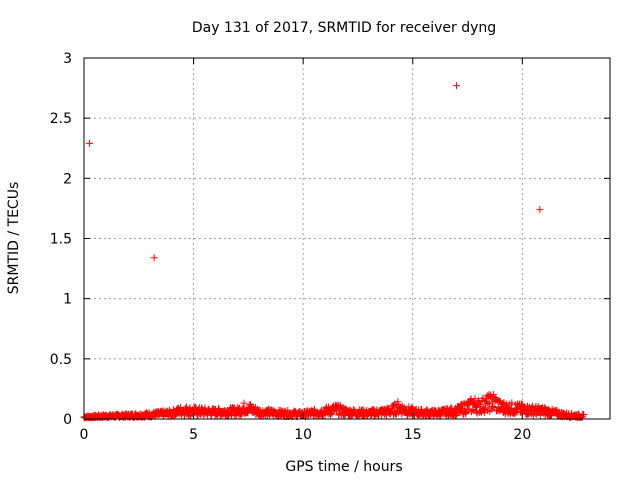 This screenshot has height=480, width=640. What do you see at coordinates (303, 435) in the screenshot?
I see `x-tick-label: 10` at bounding box center [303, 435].